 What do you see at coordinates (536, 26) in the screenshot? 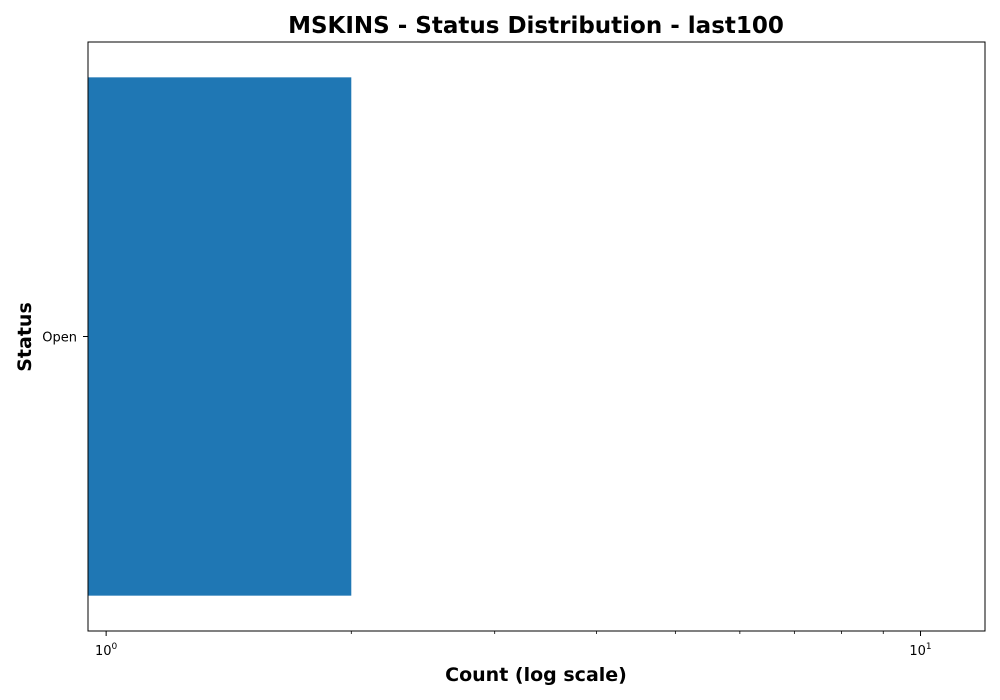
I see `chart-title: MSKINS - Status Distribution - last100` at bounding box center [536, 26].